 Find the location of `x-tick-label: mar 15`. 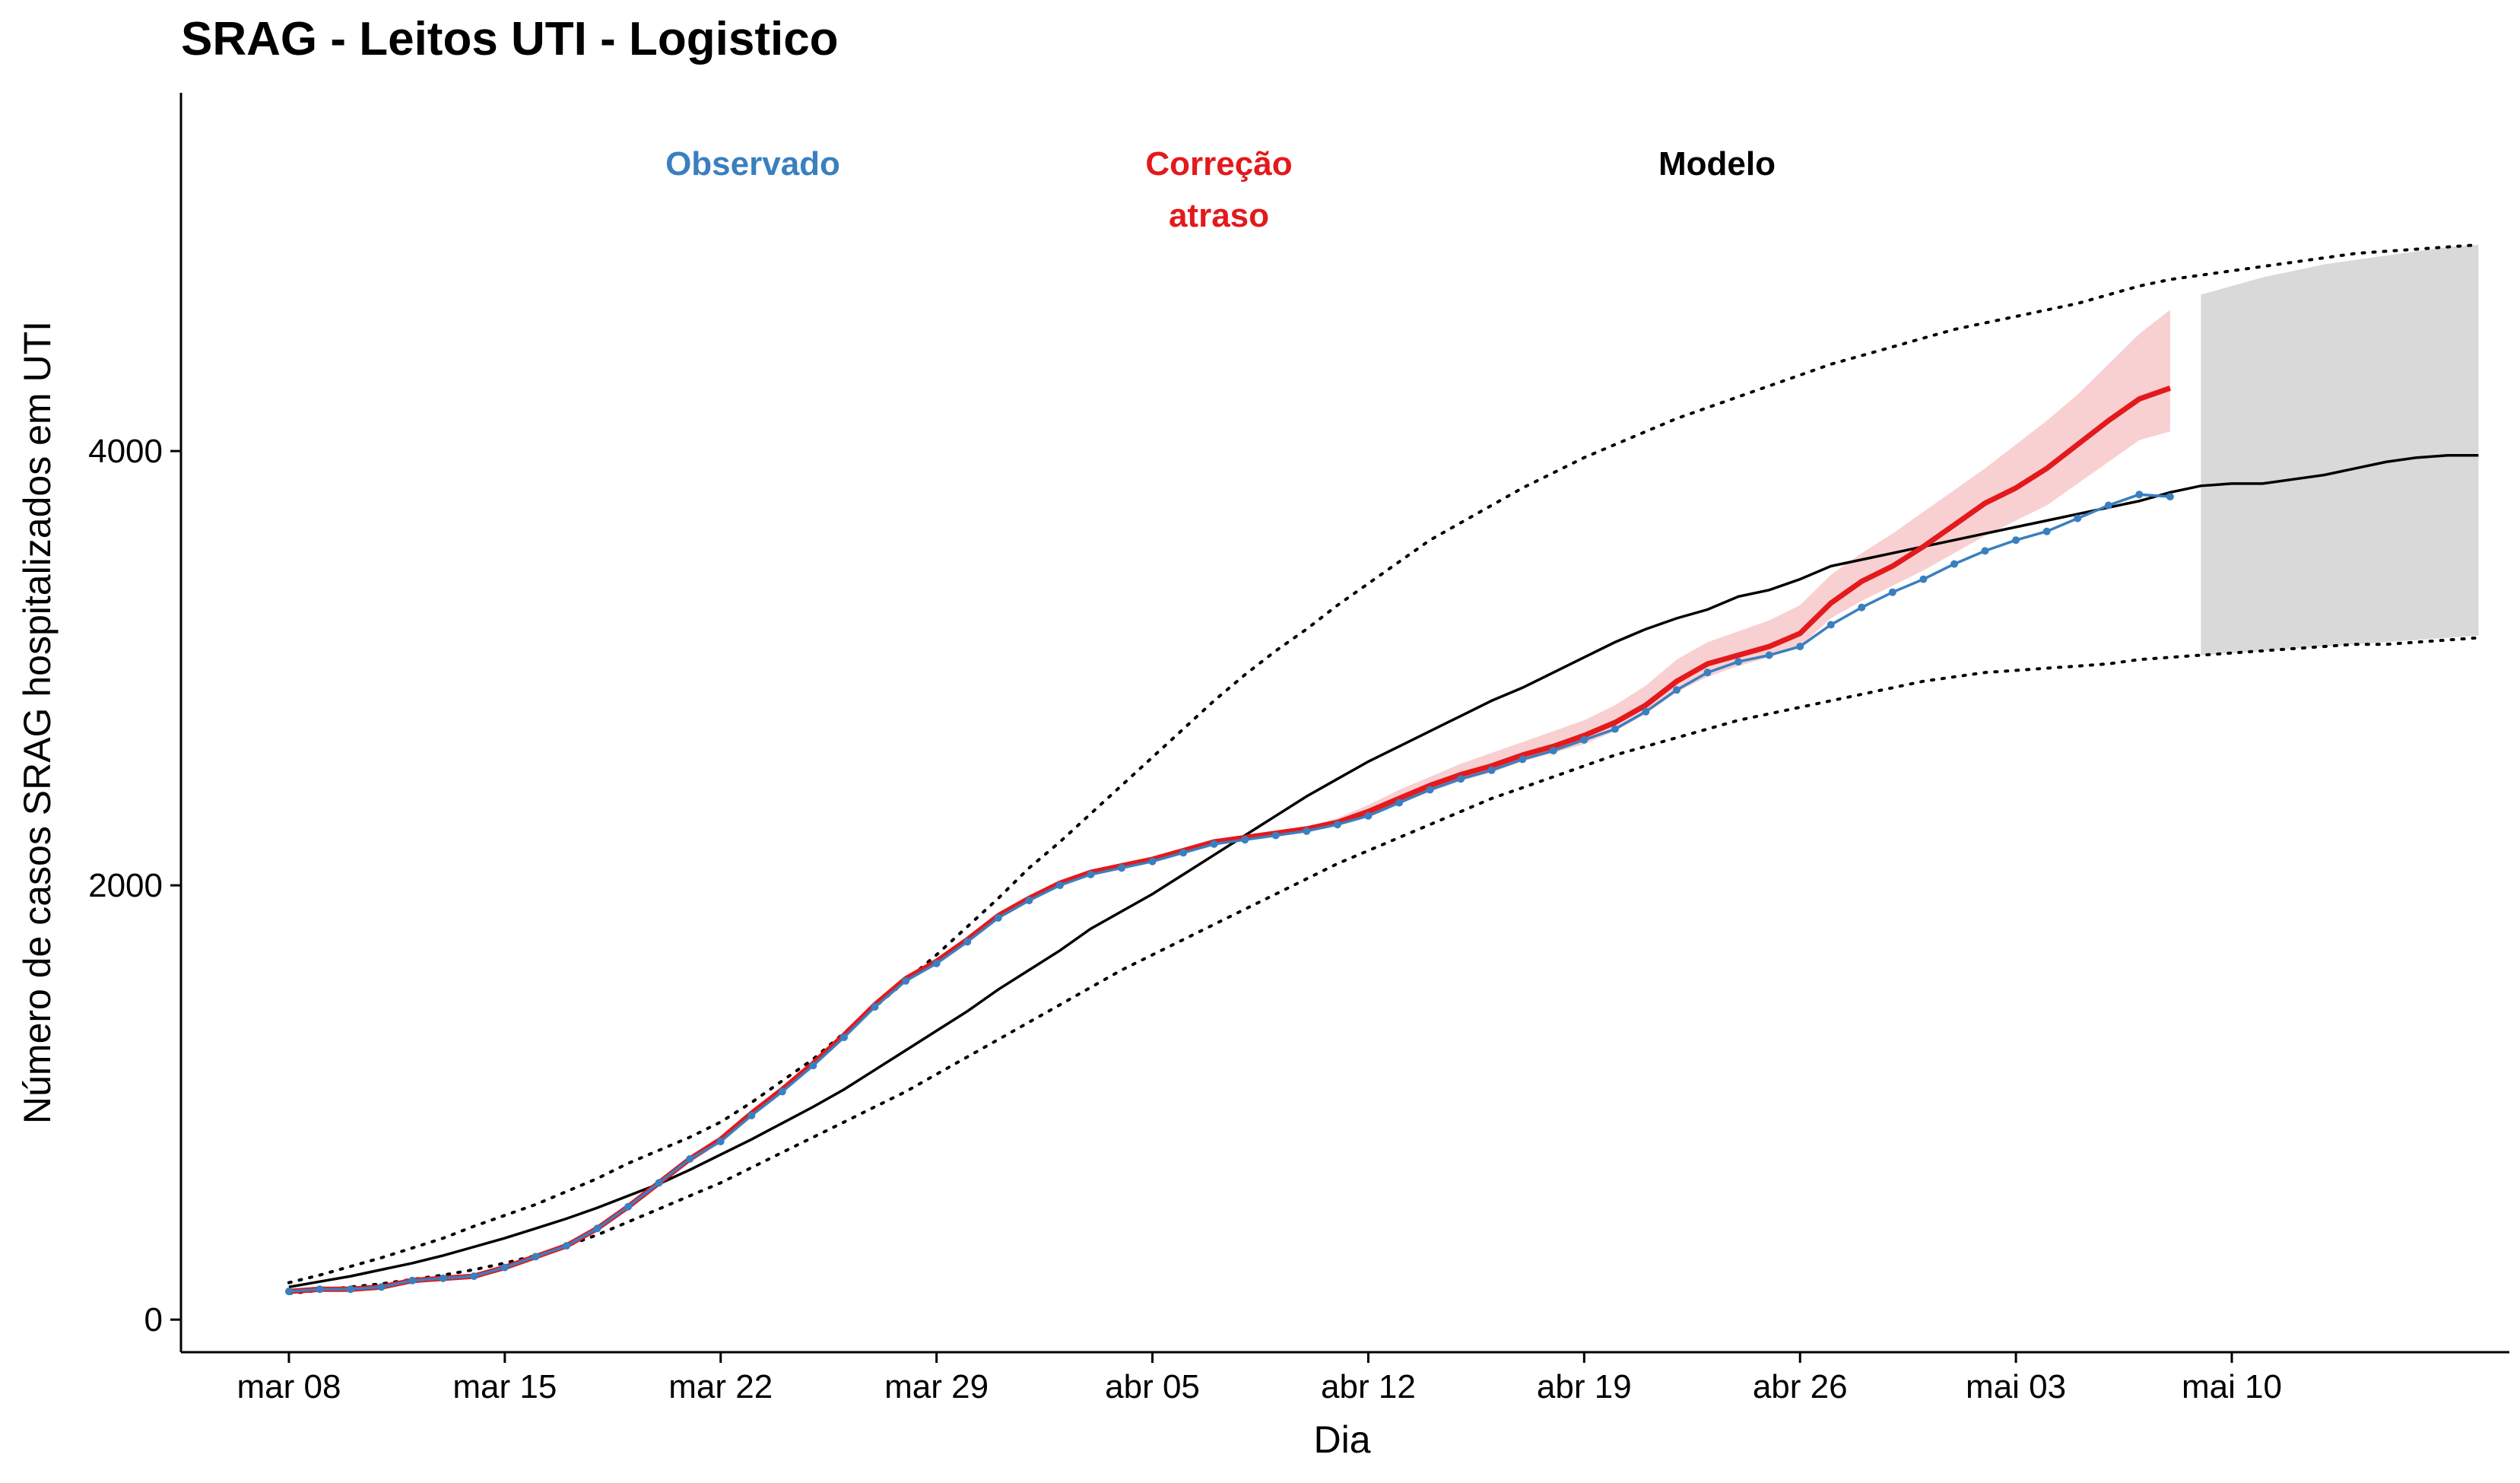

x-tick-label: mar 15 is located at coordinates (505, 1386).